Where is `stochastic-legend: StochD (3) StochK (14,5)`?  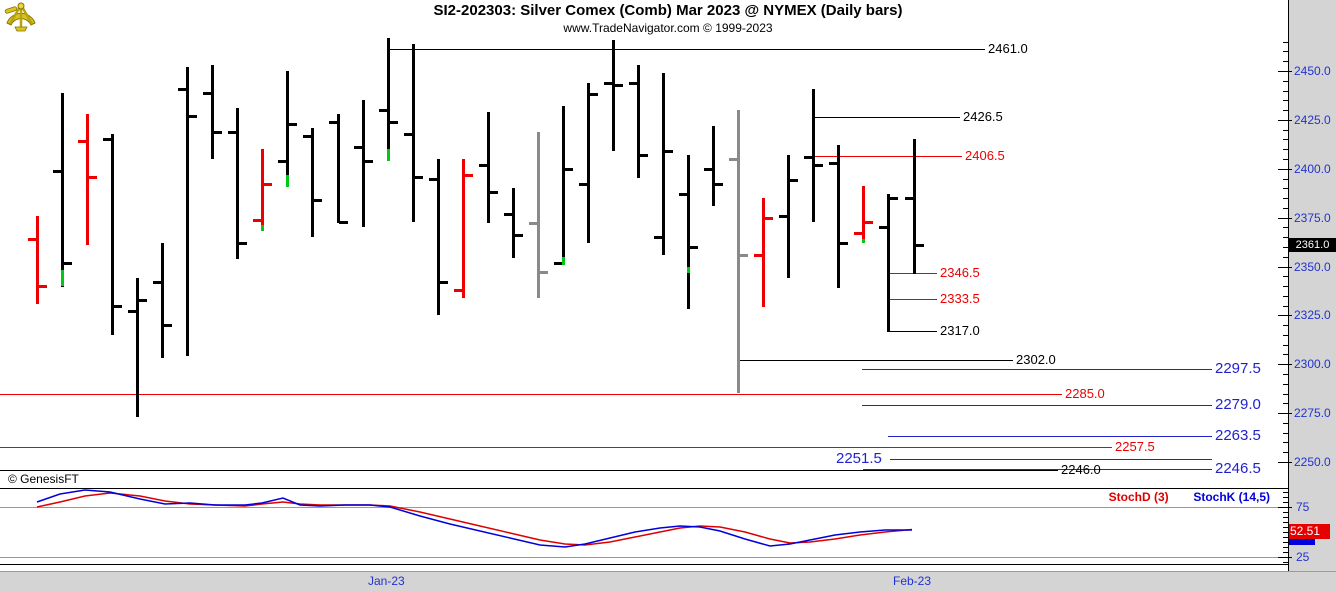
stochastic-legend: StochD (3) StochK (14,5) is located at coordinates (635, 497).